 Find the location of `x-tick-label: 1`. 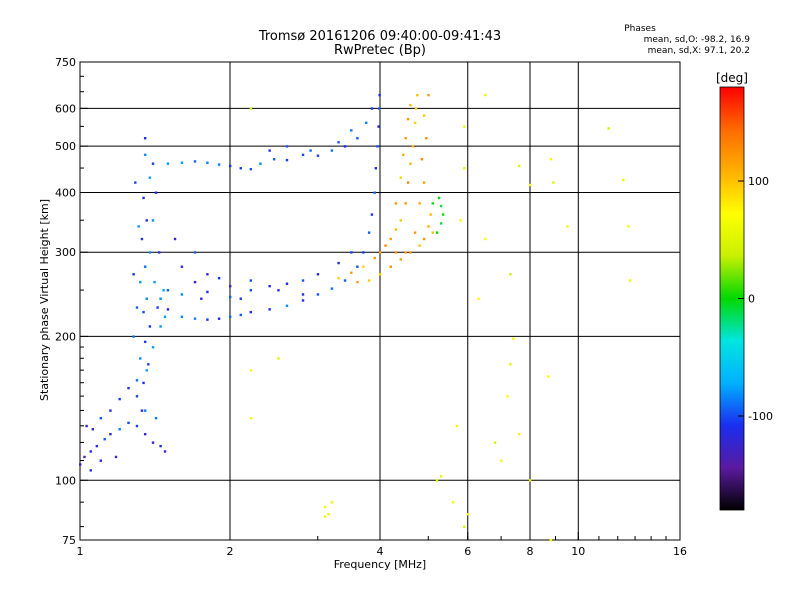

x-tick-label: 1 is located at coordinates (80, 551).